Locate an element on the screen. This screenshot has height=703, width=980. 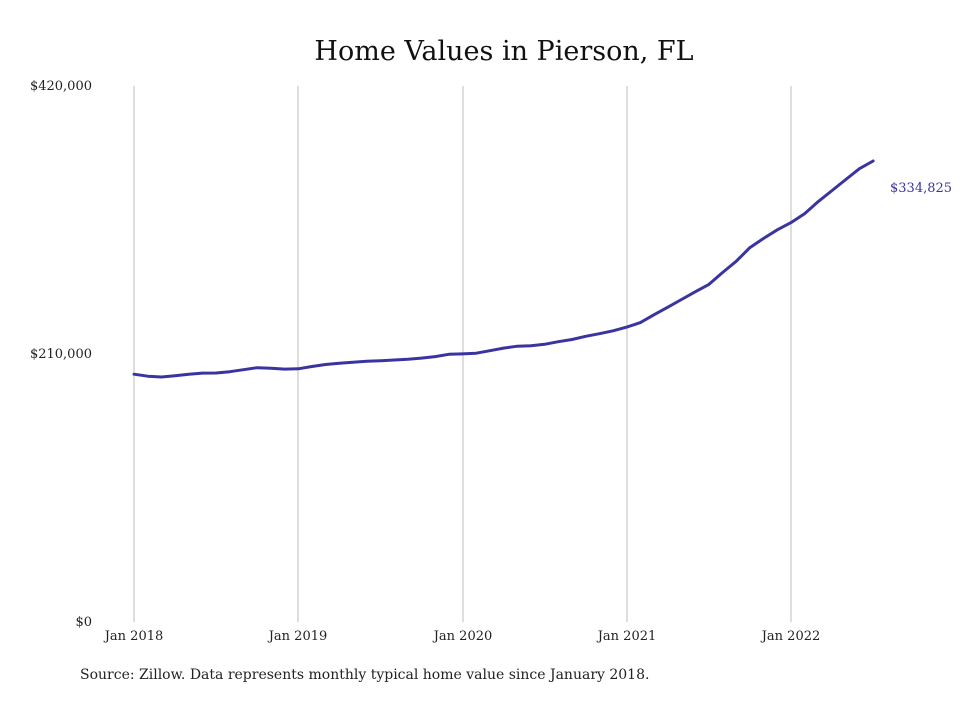
chart-title: Home Values in Pierson, FL is located at coordinates (503, 51).